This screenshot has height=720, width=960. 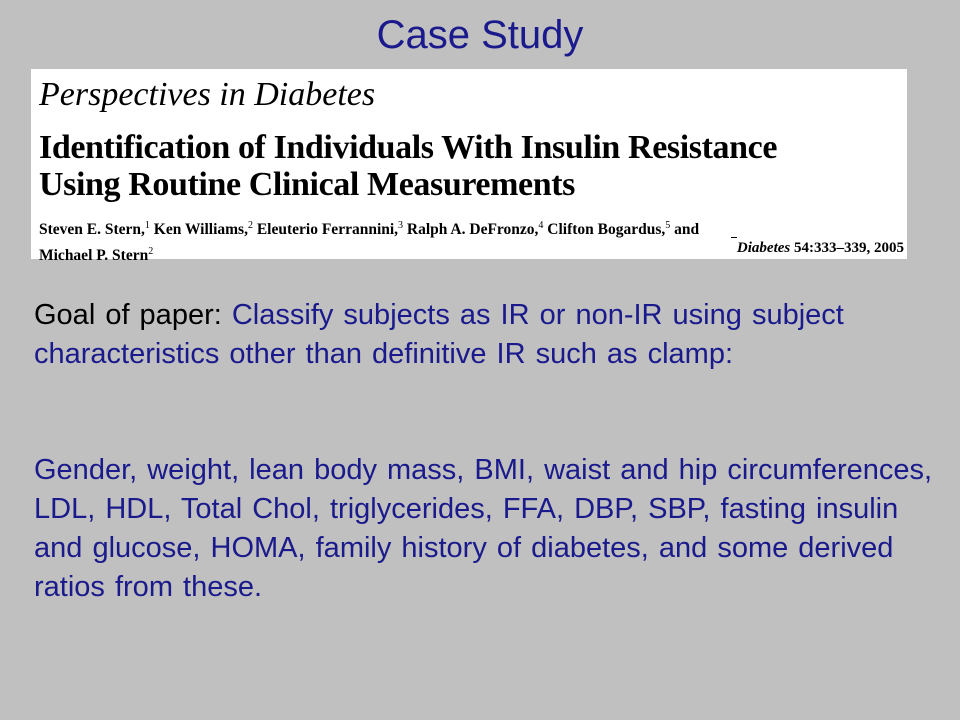 What do you see at coordinates (94, 256) in the screenshot?
I see `author-name: Michael P. Stern` at bounding box center [94, 256].